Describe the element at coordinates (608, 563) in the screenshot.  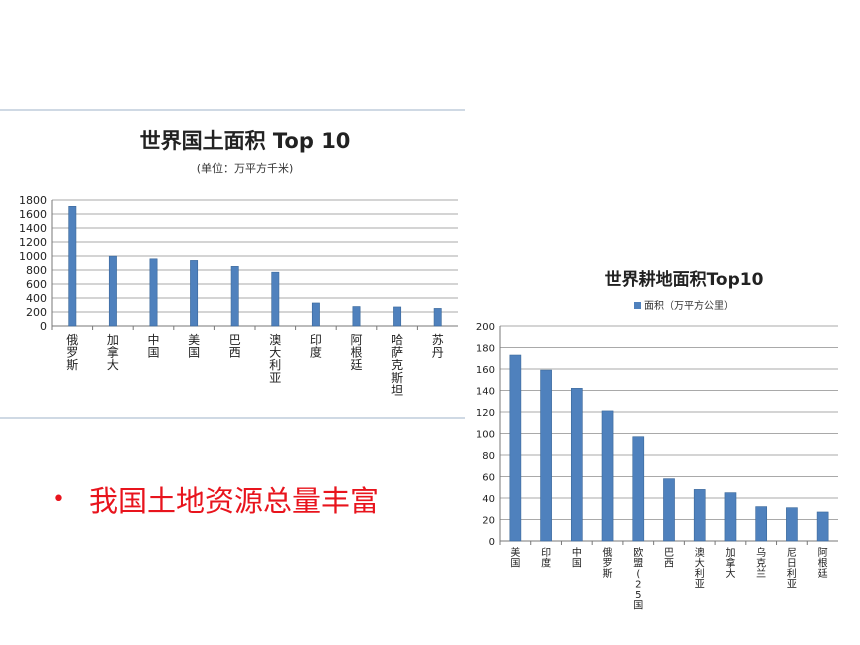
I see `chart2-category-label: 俄罗斯` at that location.